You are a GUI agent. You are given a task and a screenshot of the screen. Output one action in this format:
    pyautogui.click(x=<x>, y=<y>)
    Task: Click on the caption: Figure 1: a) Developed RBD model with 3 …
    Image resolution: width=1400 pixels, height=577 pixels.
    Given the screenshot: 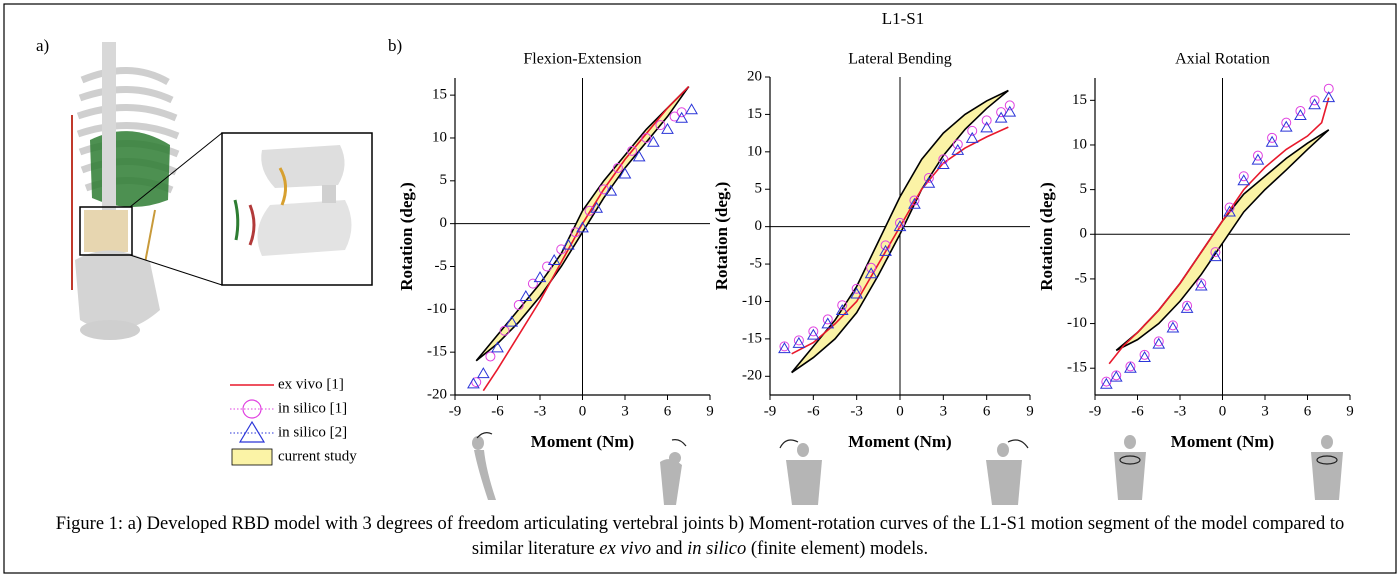 What is the action you would take?
    pyautogui.click(x=700, y=537)
    